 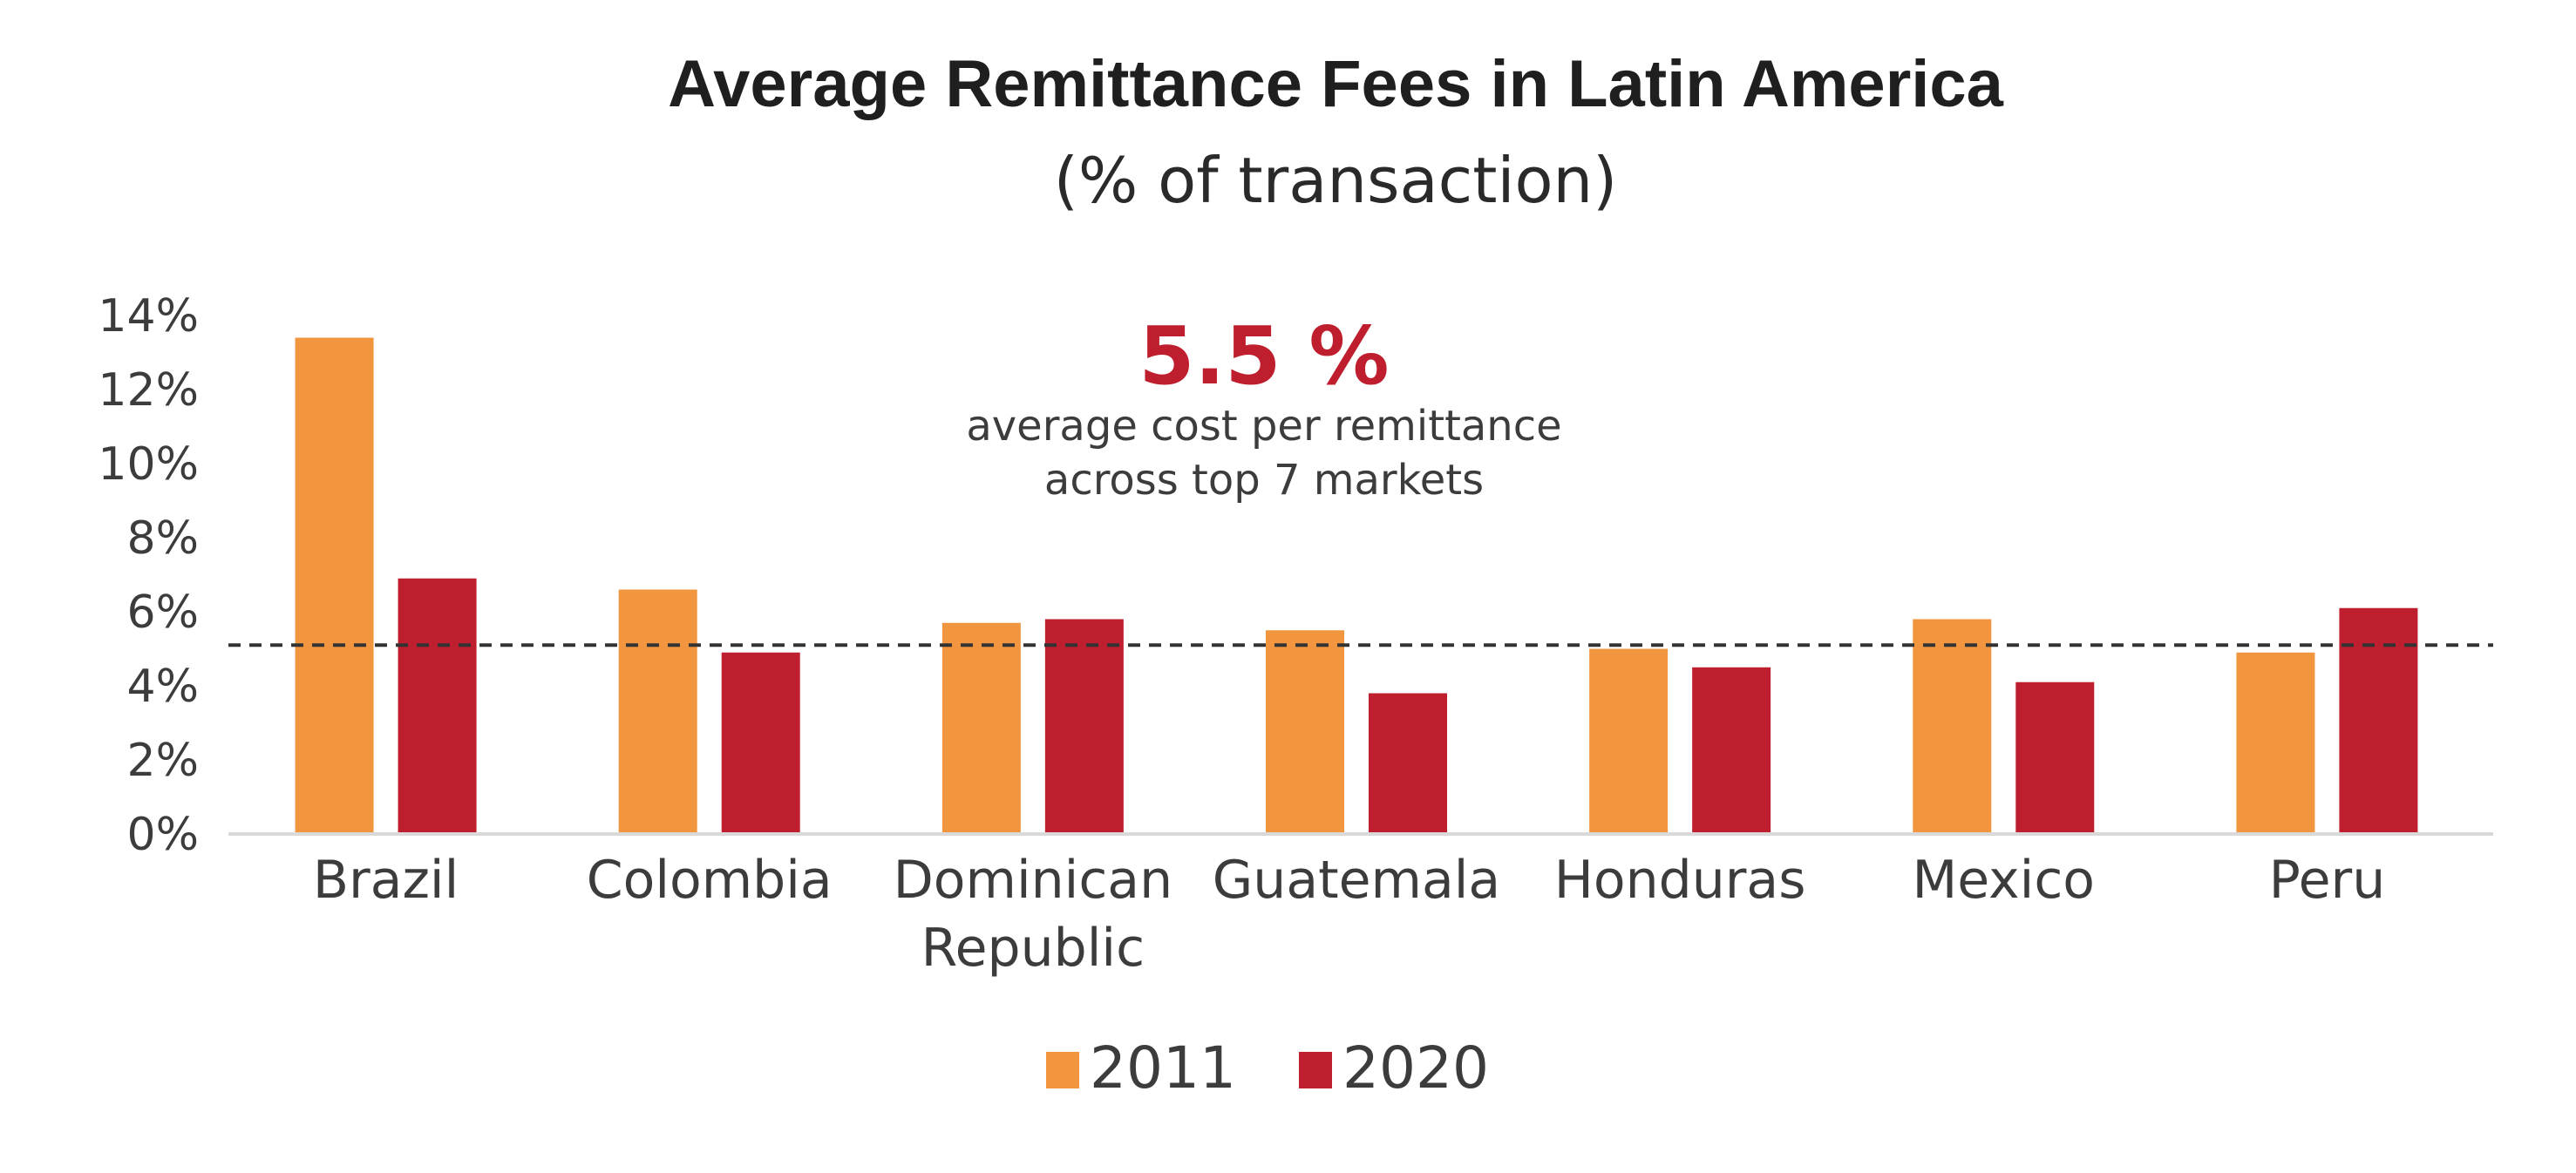 I want to click on x-tick-label: Guatemala, so click(x=1356, y=880).